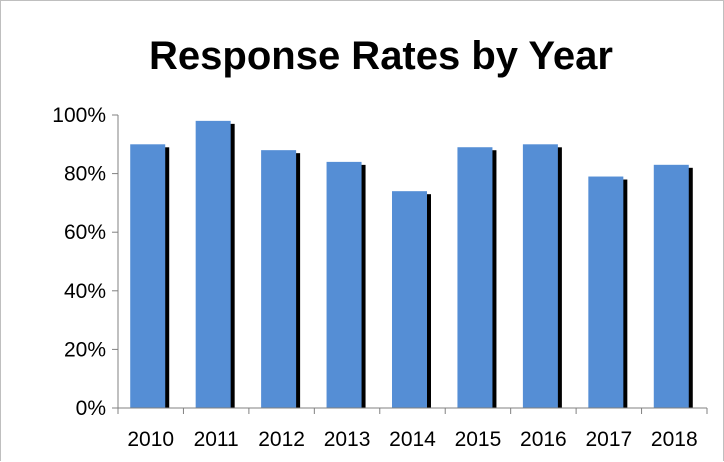 The height and width of the screenshot is (462, 724). I want to click on bar-2010, so click(148, 276).